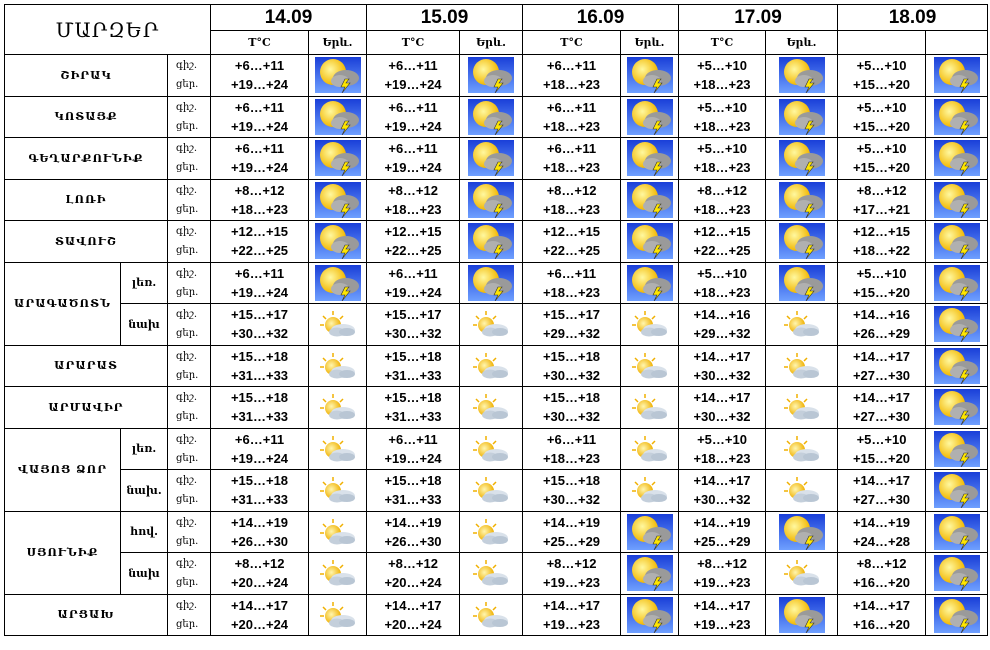 This screenshot has height=650, width=990. What do you see at coordinates (912, 17) in the screenshot?
I see `date-header: 18.09` at bounding box center [912, 17].